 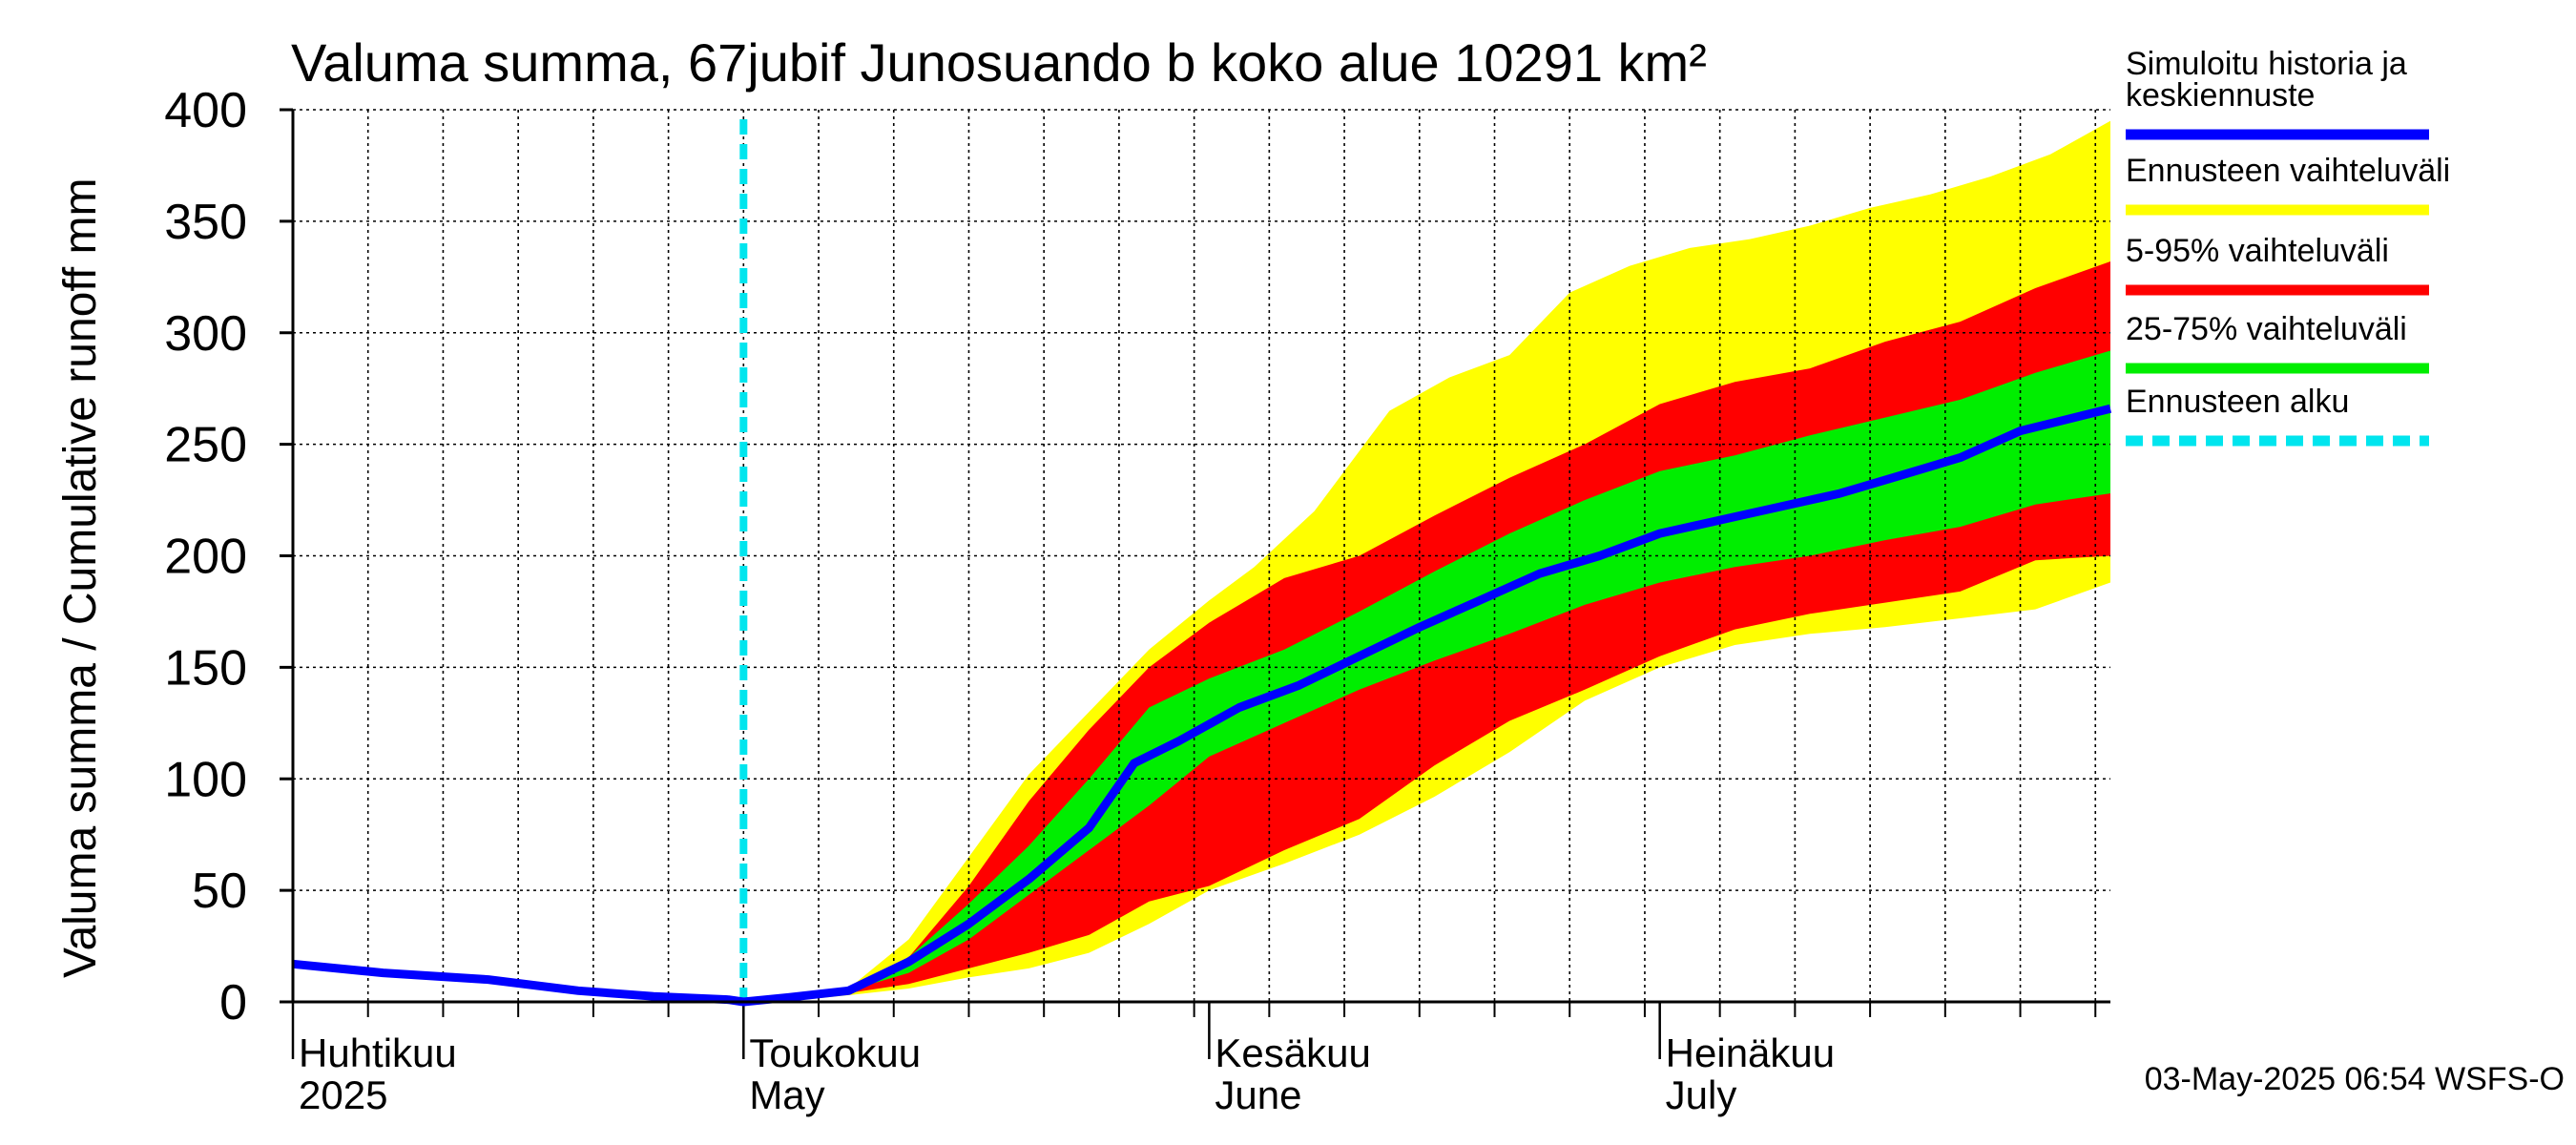 I want to click on y-tick-label: 200, so click(x=205, y=557).